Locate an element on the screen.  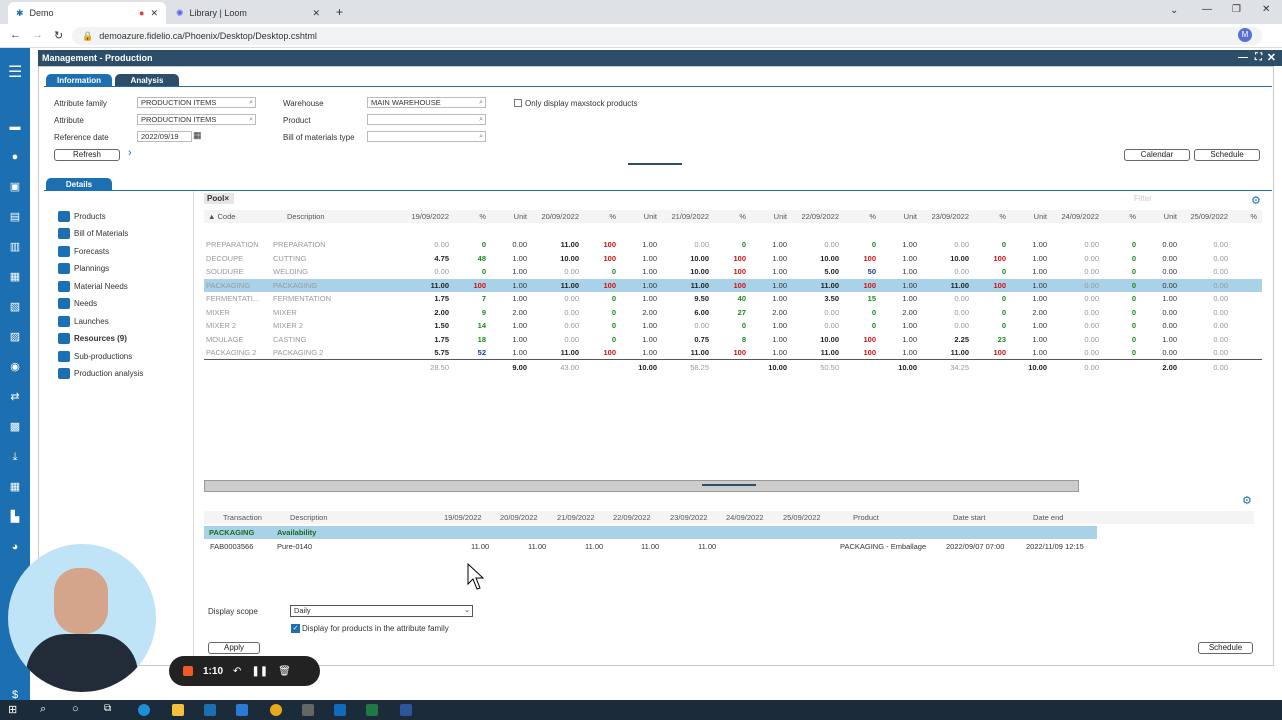
new-tab-icon: + is located at coordinates (340, 12).